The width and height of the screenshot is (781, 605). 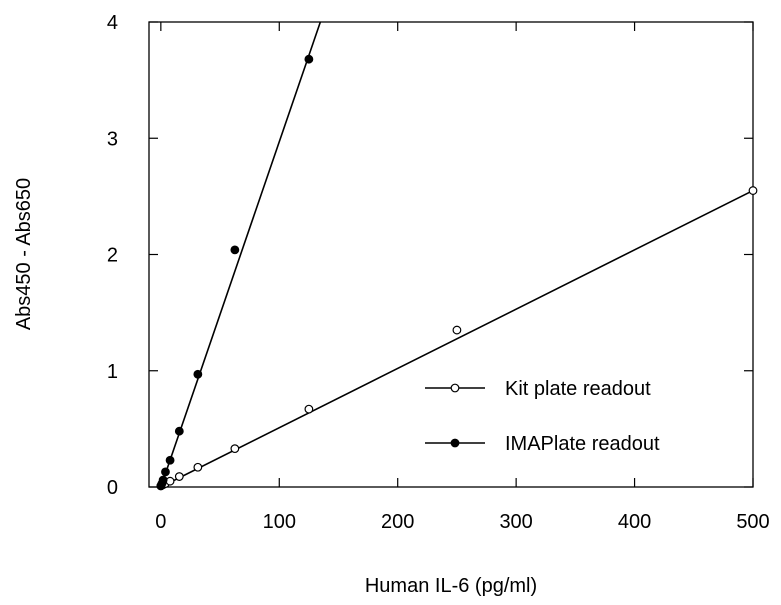 I want to click on legend: Kit plate readout IMAPlate readout, so click(x=542, y=416).